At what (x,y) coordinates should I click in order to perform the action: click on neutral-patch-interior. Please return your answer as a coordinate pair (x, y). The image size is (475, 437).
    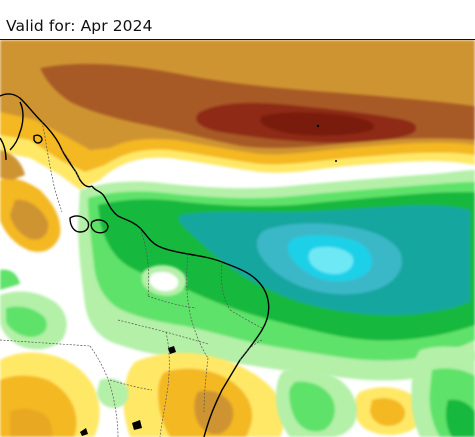
    Looking at the image, I should click on (164, 281).